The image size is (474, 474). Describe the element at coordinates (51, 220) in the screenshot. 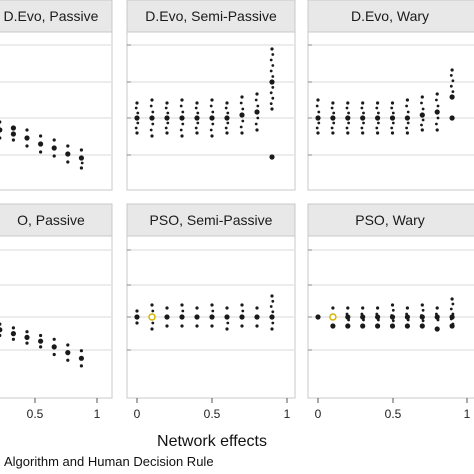

I see `panel-3-title: O, Passive` at that location.